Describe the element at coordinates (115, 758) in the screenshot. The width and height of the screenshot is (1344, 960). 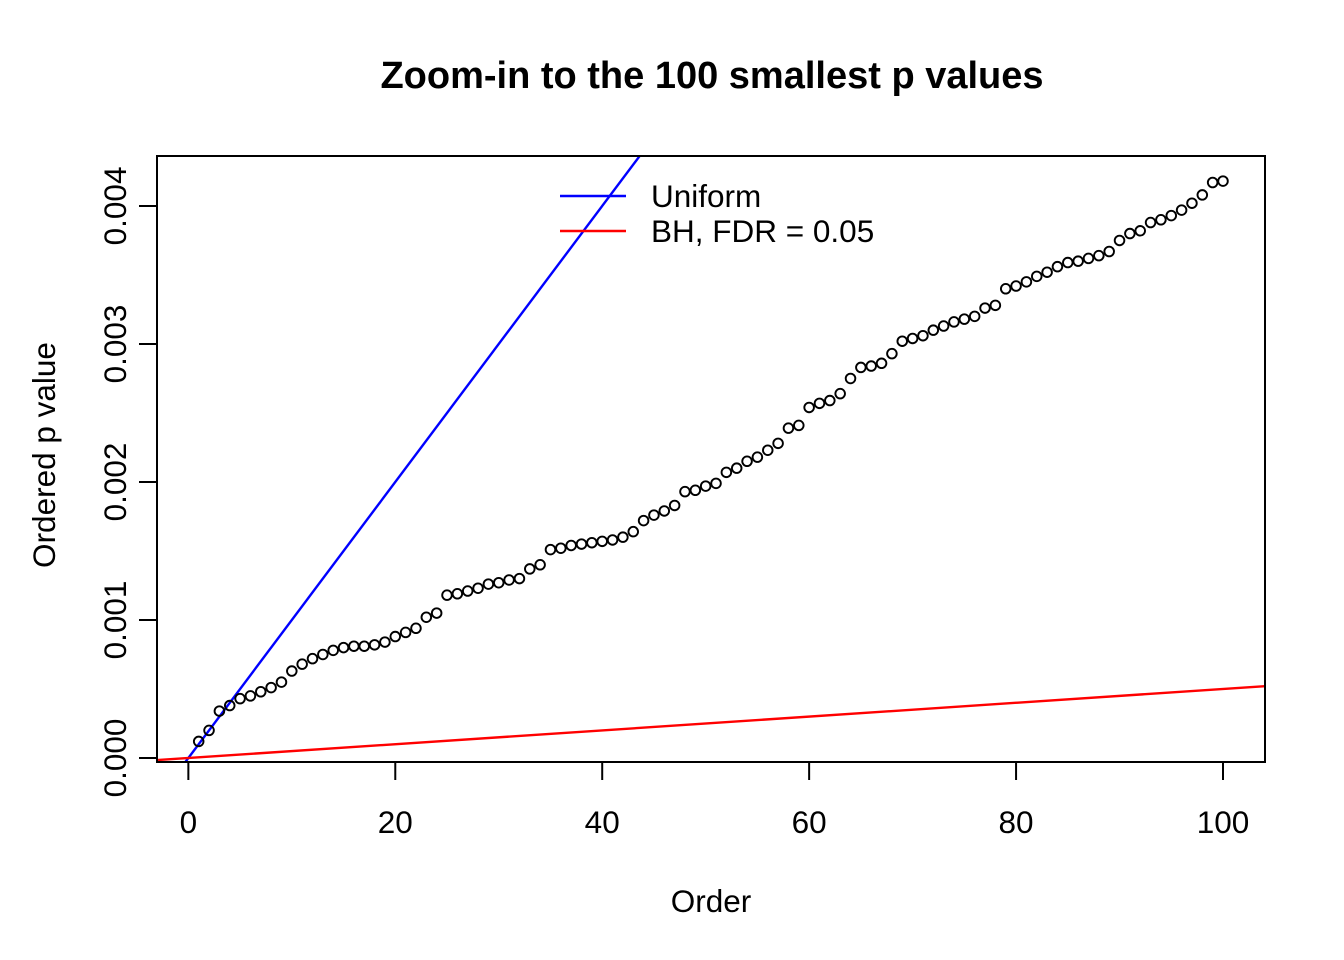
I see `y-tick-label: 0.000` at that location.